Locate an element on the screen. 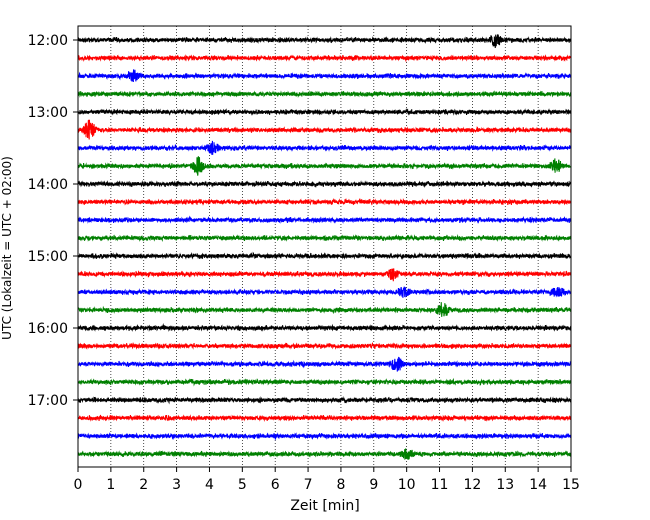 The image size is (650, 520). x-tick-label: 10 is located at coordinates (407, 485).